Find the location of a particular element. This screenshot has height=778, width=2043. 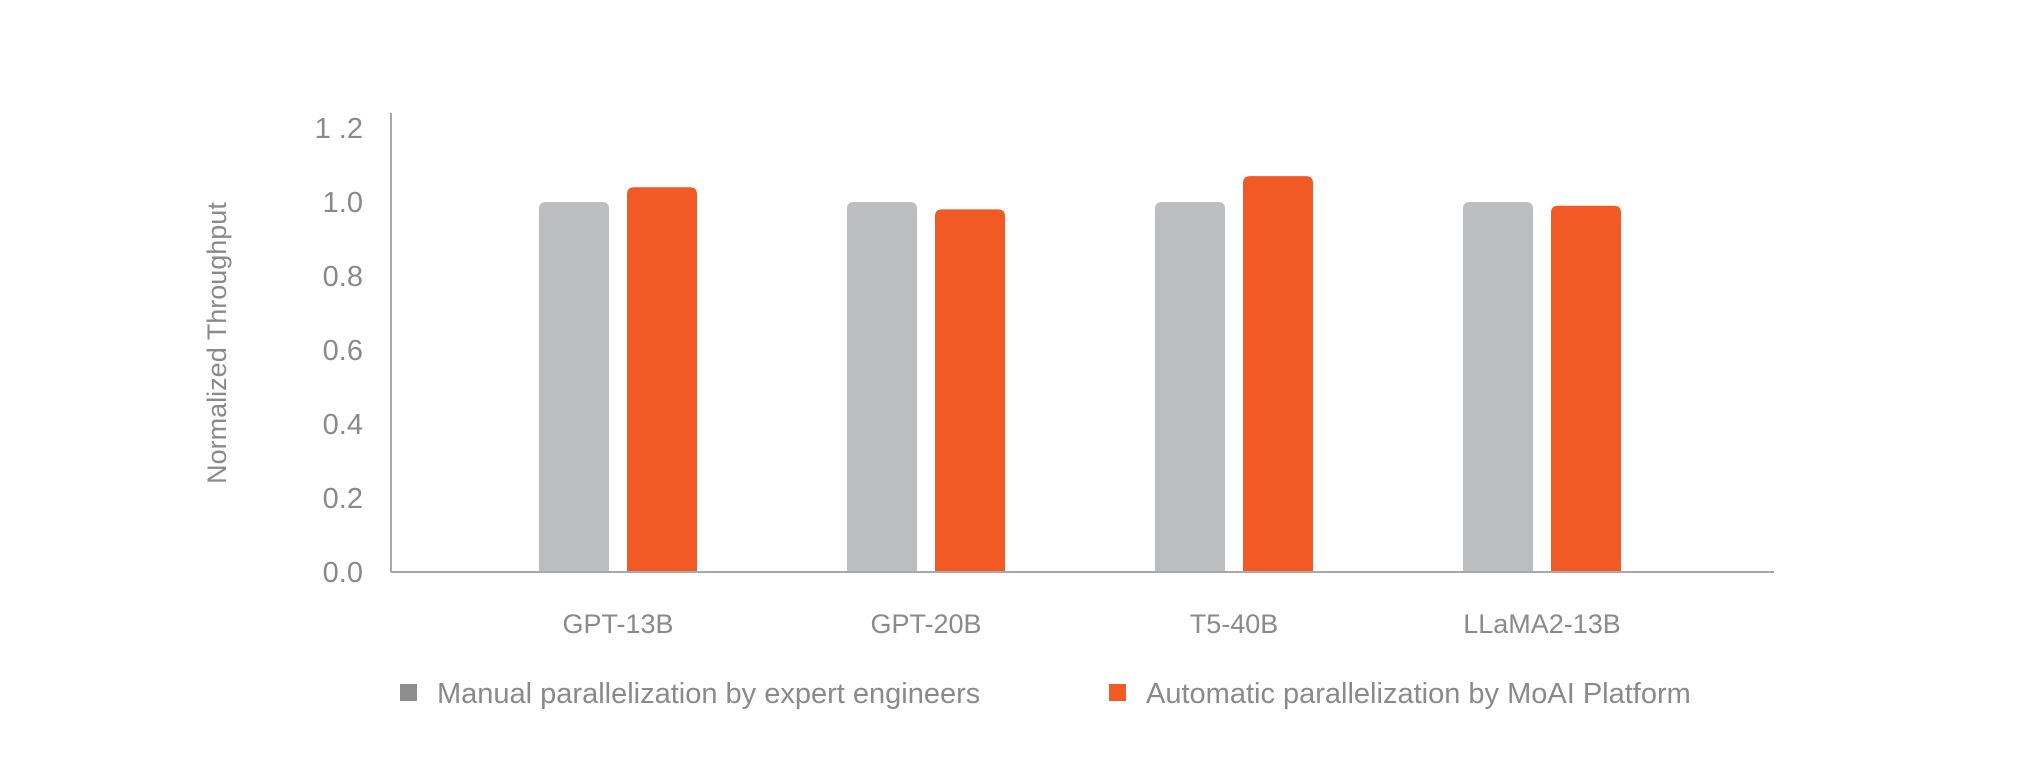

y-tick-label: 0.8 is located at coordinates (343, 277).